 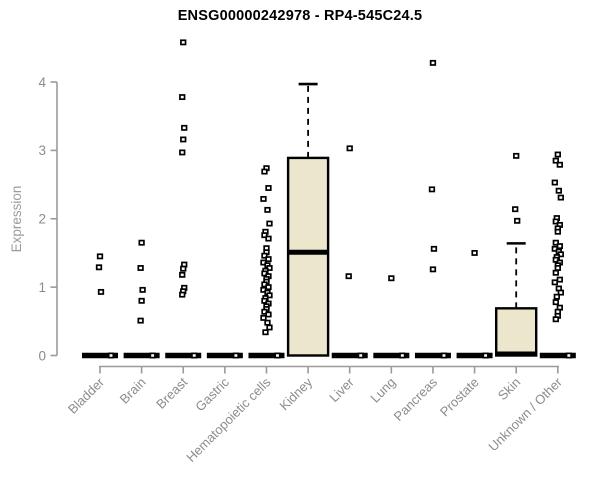 What do you see at coordinates (133, 391) in the screenshot?
I see `x-tick-label: Brain` at bounding box center [133, 391].